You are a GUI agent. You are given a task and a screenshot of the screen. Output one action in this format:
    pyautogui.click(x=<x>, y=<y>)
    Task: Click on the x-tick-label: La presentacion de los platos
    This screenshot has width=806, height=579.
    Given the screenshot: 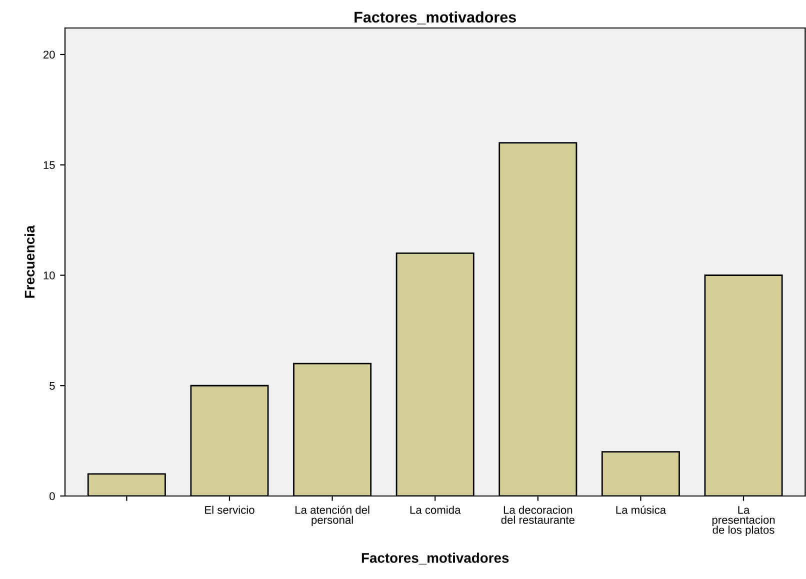 What is the action you would take?
    pyautogui.click(x=743, y=521)
    